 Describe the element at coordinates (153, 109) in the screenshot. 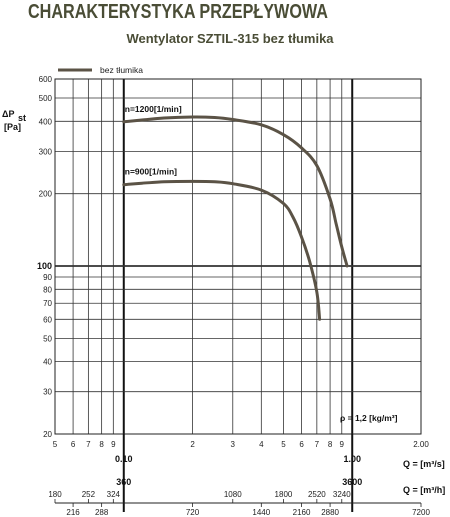

I see `series-label-1: n=1200[1/min]` at that location.